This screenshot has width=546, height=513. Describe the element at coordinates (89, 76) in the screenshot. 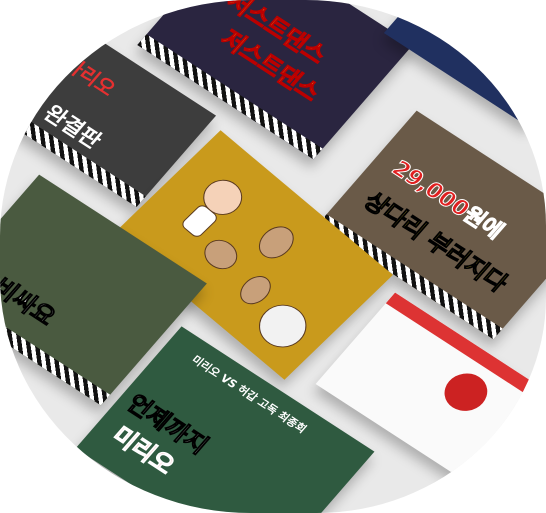

I see `card-text: 마리오` at that location.